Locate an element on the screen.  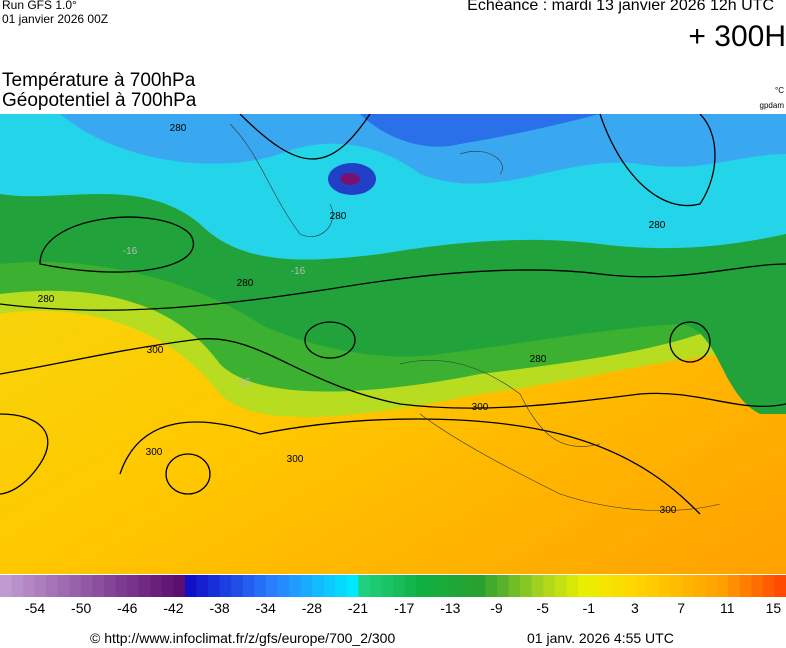
title-2: Géopotentiel à 700hPa is located at coordinates (99, 100).